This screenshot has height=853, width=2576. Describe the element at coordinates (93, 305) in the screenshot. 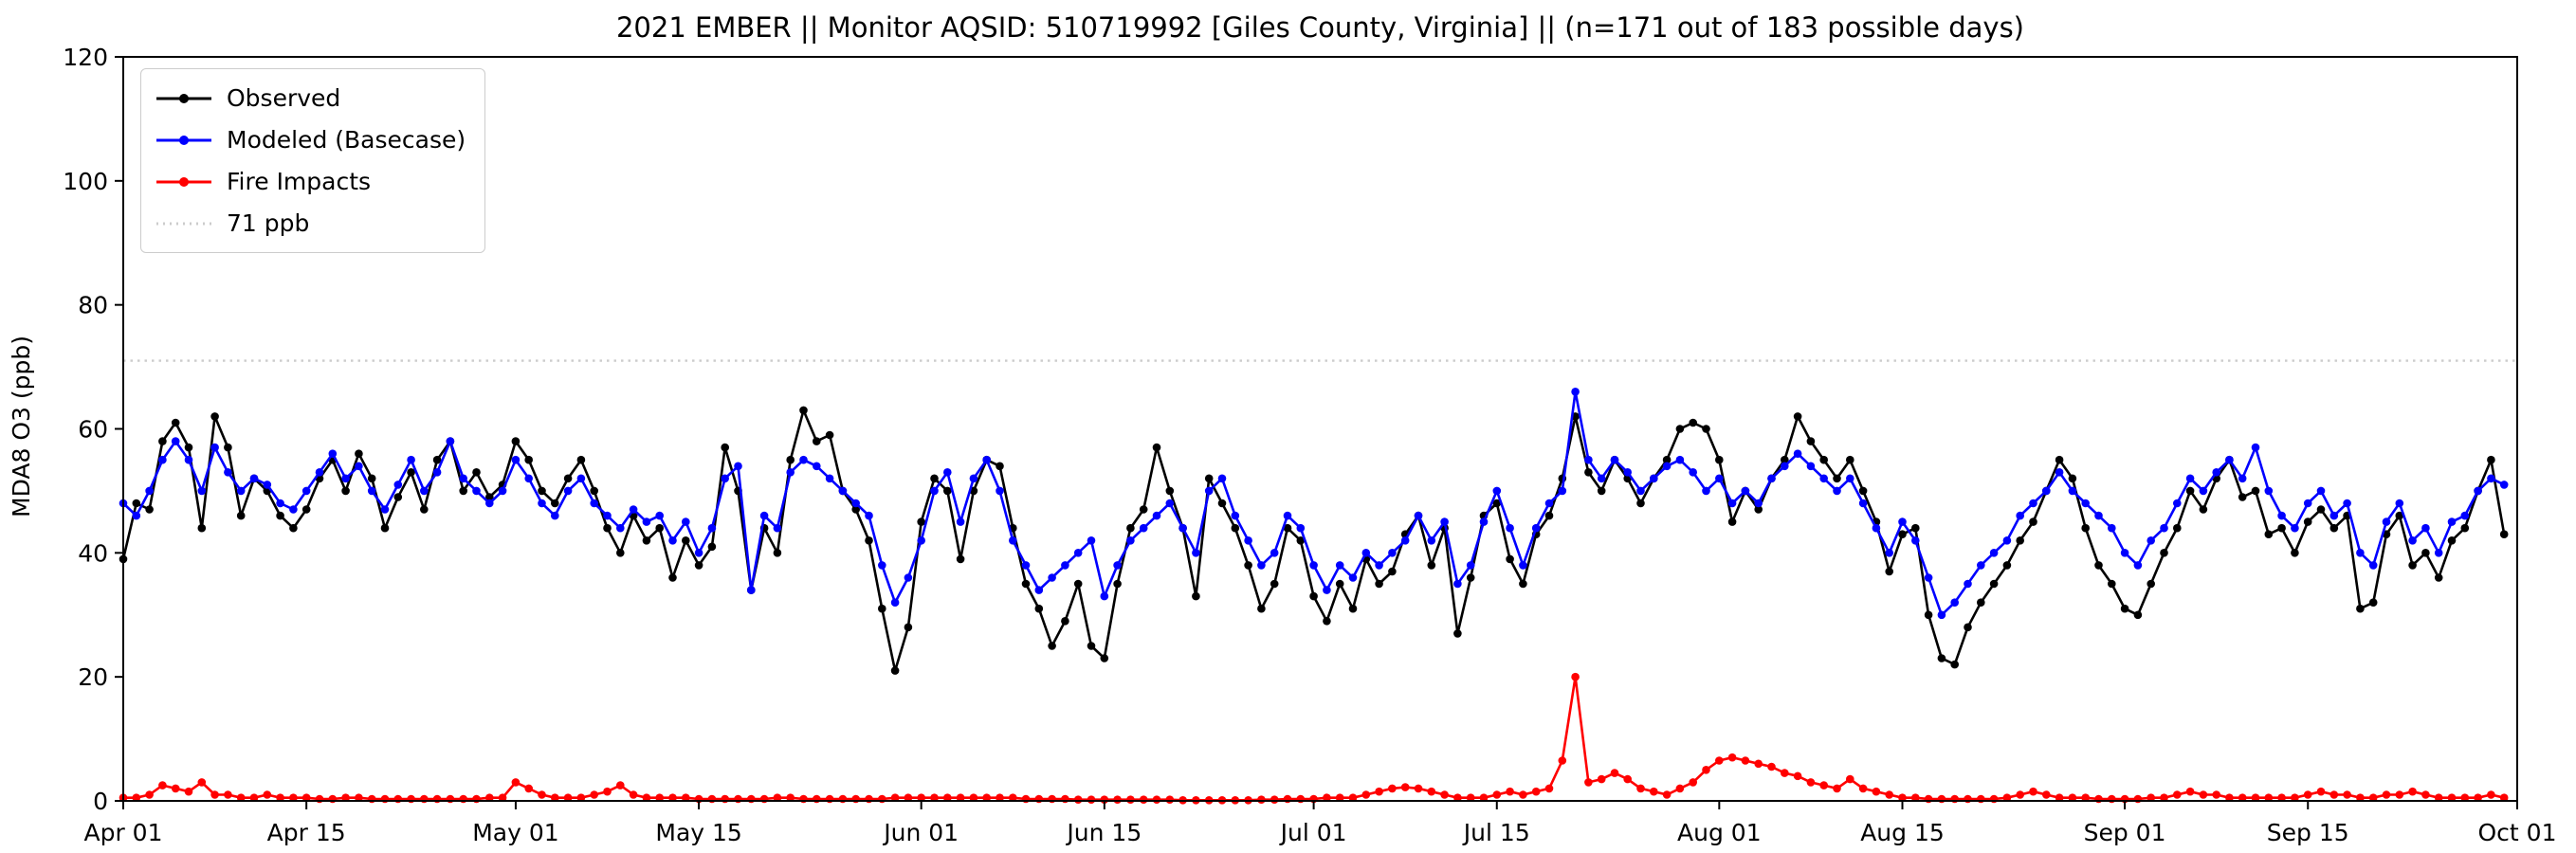

I see `svg-text: 80` at that location.